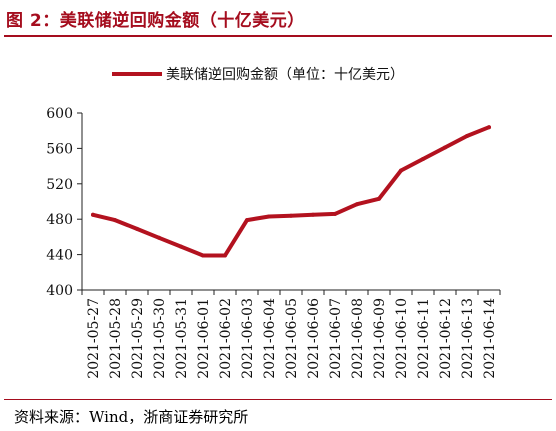 This screenshot has height=431, width=556. I want to click on x-tick-label: 2021-05-27, so click(94, 338).